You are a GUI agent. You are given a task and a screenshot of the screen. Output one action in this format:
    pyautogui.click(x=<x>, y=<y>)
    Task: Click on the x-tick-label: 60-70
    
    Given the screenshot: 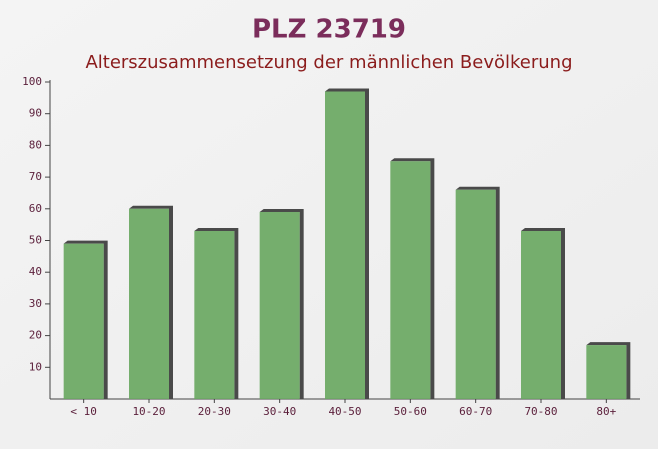 What is the action you would take?
    pyautogui.click(x=475, y=411)
    